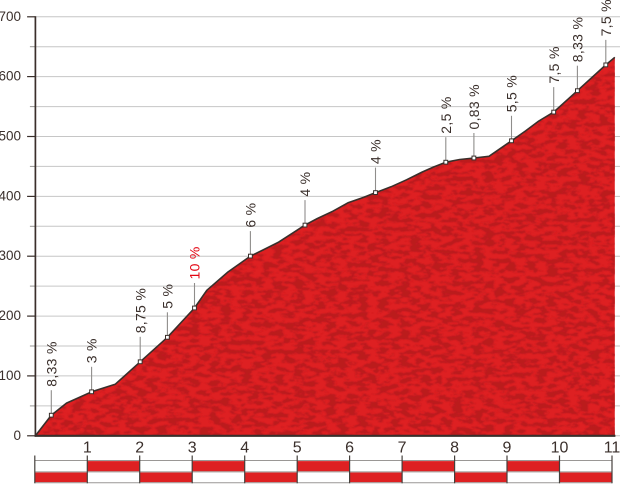 Image resolution: width=620 pixels, height=485 pixels. What do you see at coordinates (402, 448) in the screenshot?
I see `svg-text: 7` at bounding box center [402, 448].